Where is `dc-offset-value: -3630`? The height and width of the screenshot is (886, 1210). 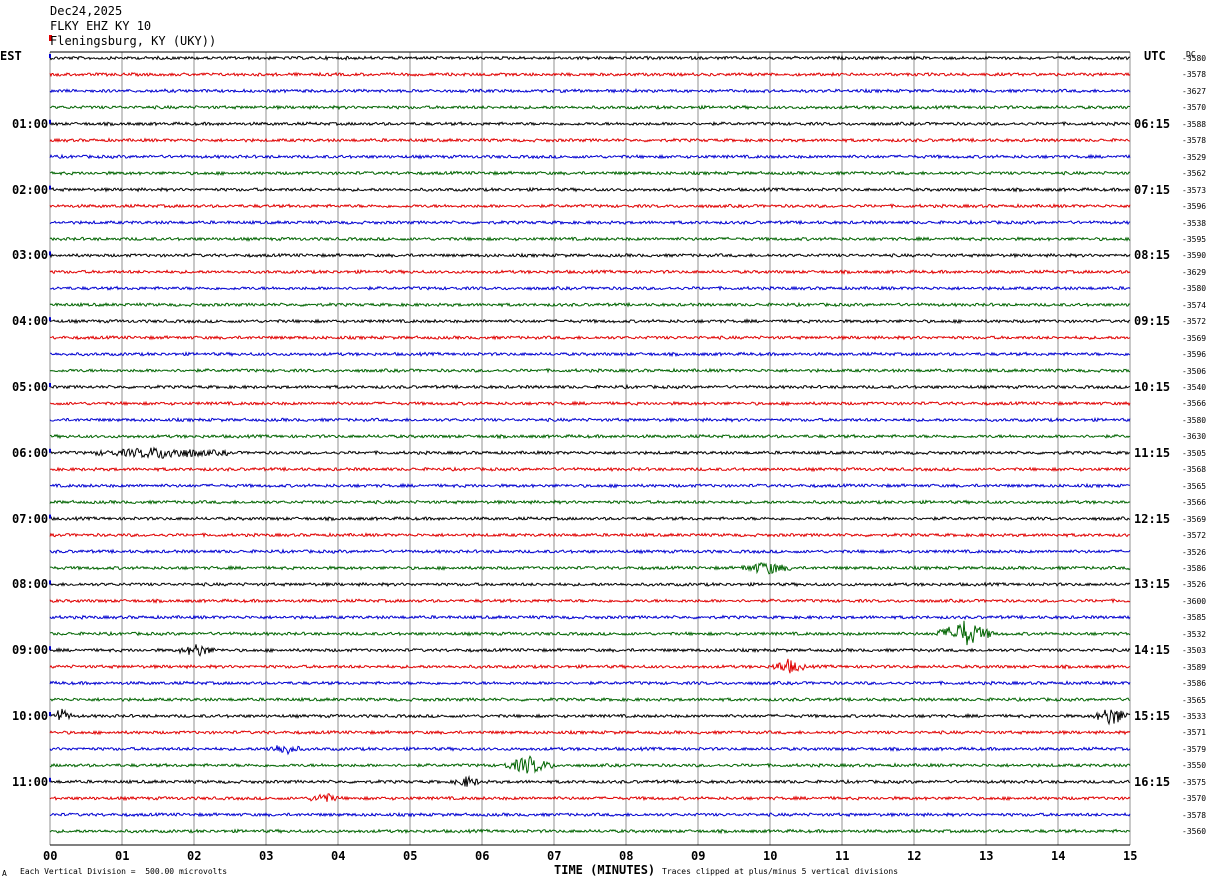
dc-offset-value: -3630 is located at coordinates (1194, 437).